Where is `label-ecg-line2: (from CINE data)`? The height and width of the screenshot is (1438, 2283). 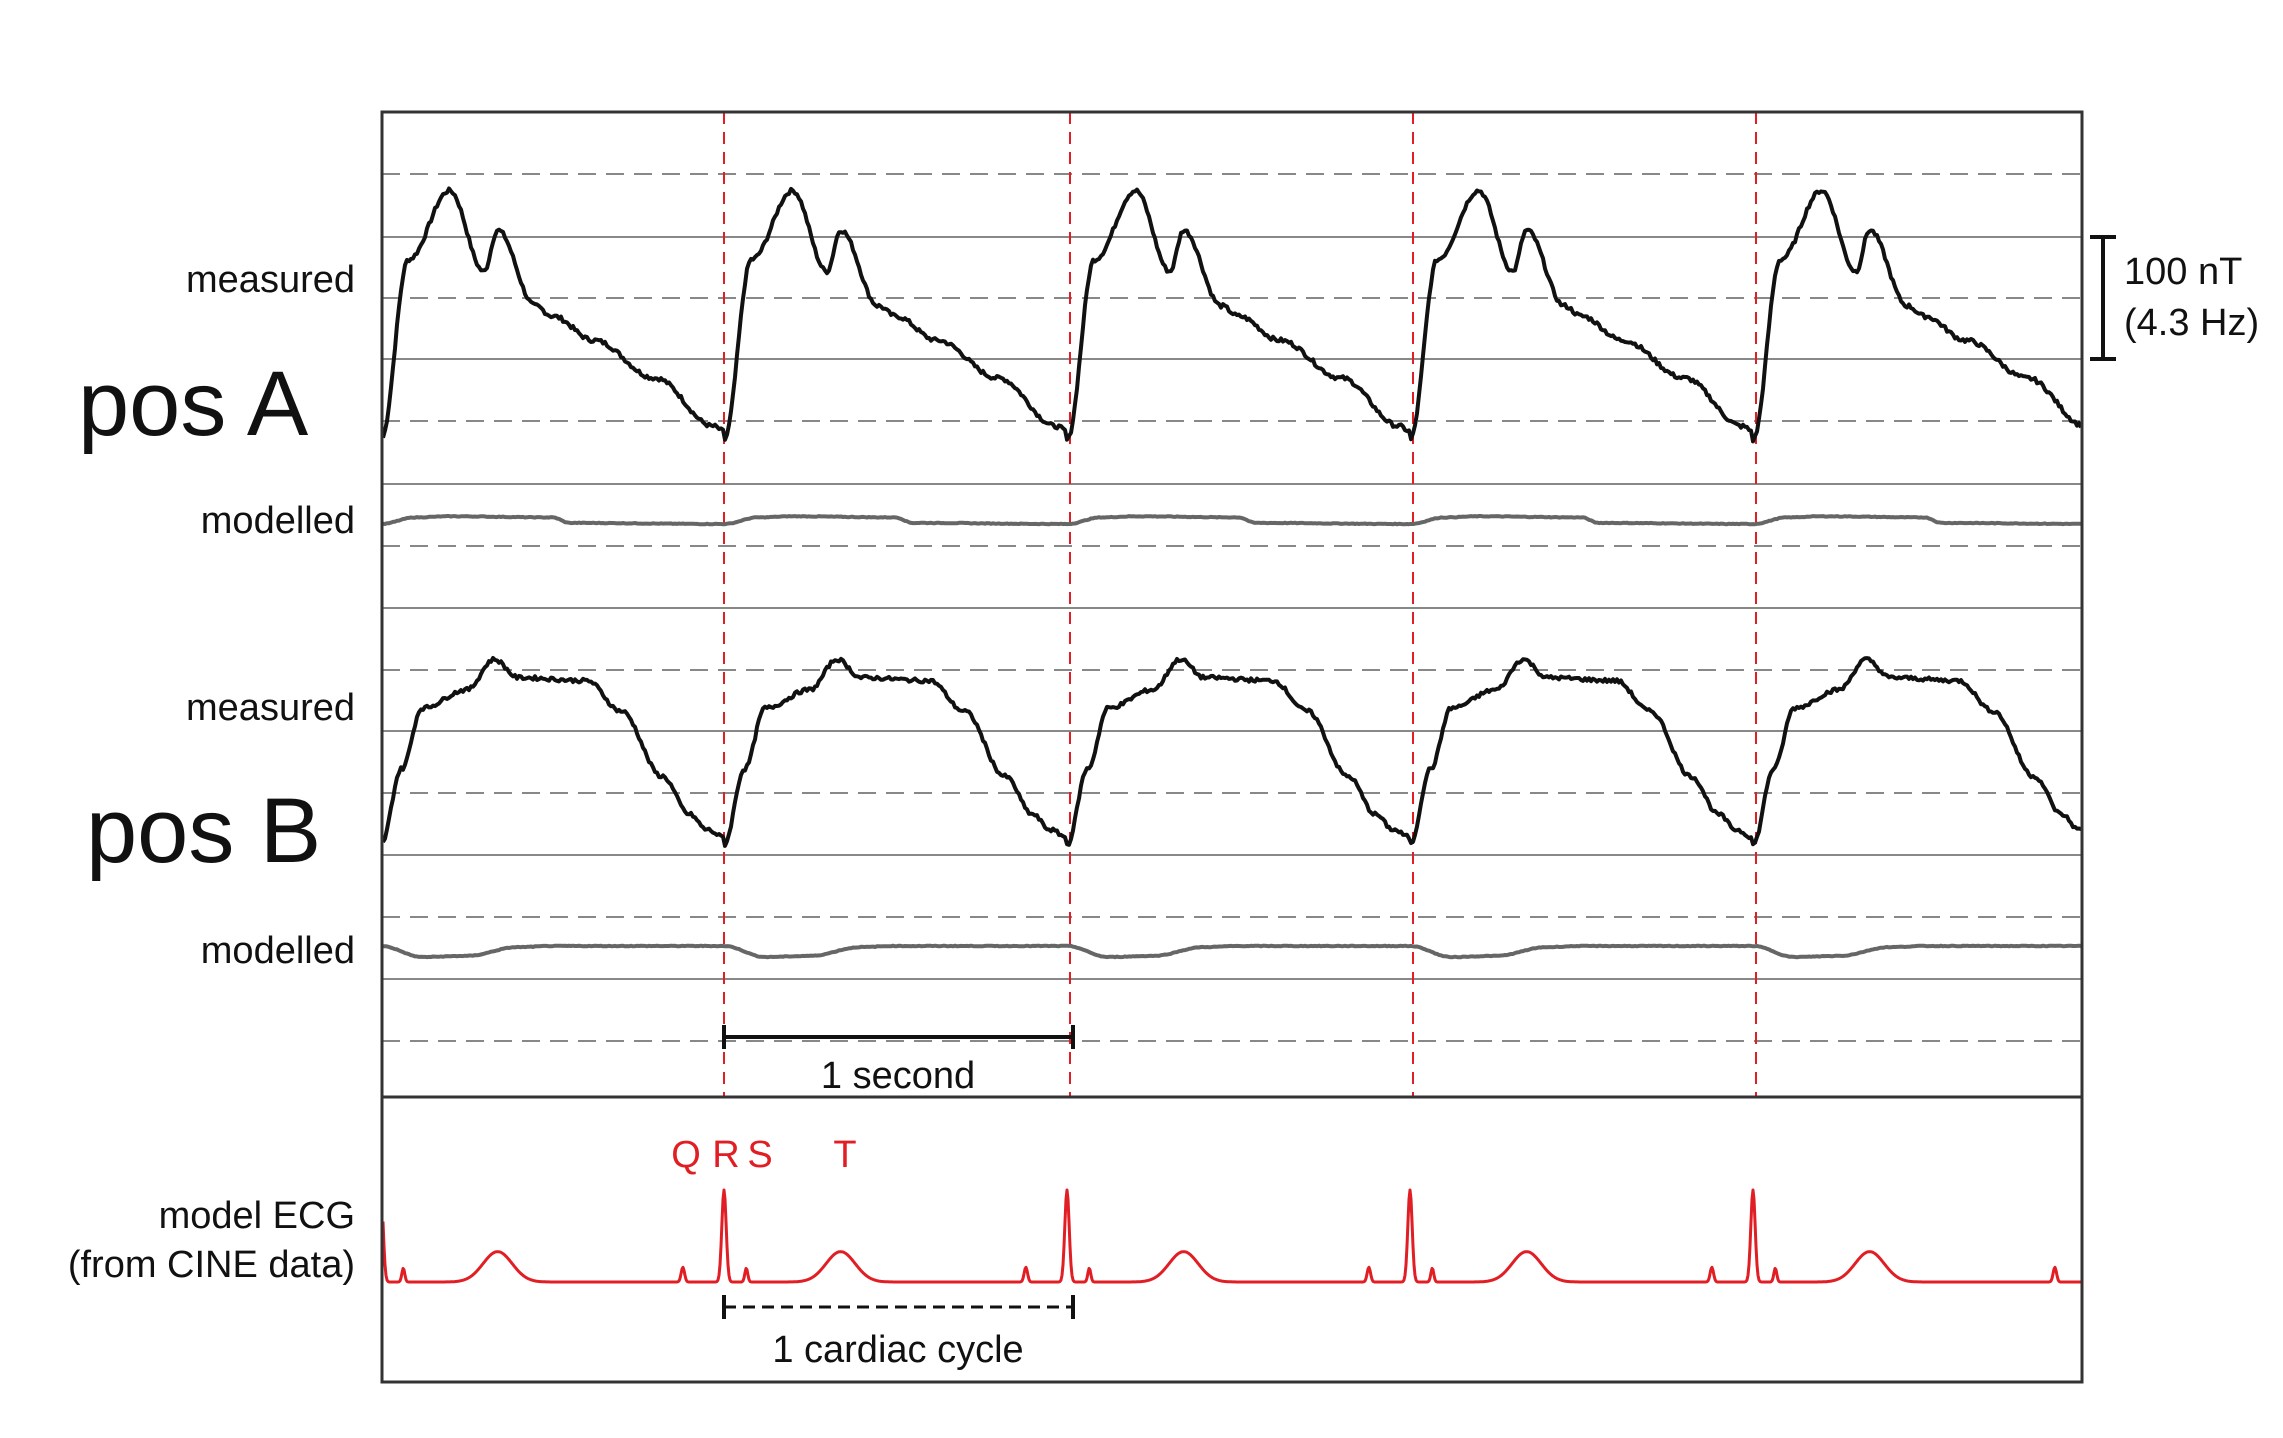
label-ecg-line2: (from CINE data) is located at coordinates (211, 1265).